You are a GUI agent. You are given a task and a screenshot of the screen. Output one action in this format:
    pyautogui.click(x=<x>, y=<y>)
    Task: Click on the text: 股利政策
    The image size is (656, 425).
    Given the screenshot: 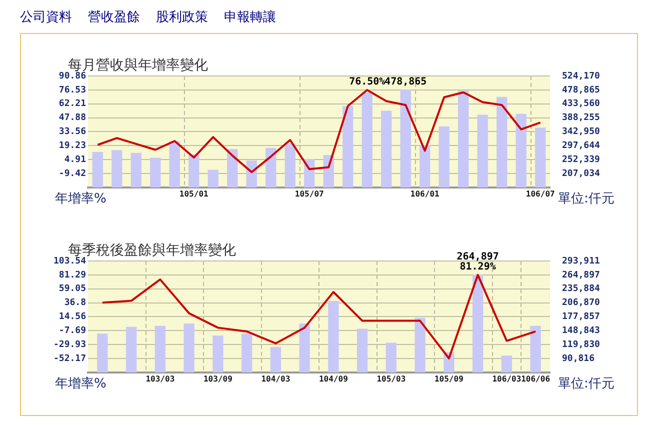 What is the action you would take?
    pyautogui.click(x=182, y=17)
    